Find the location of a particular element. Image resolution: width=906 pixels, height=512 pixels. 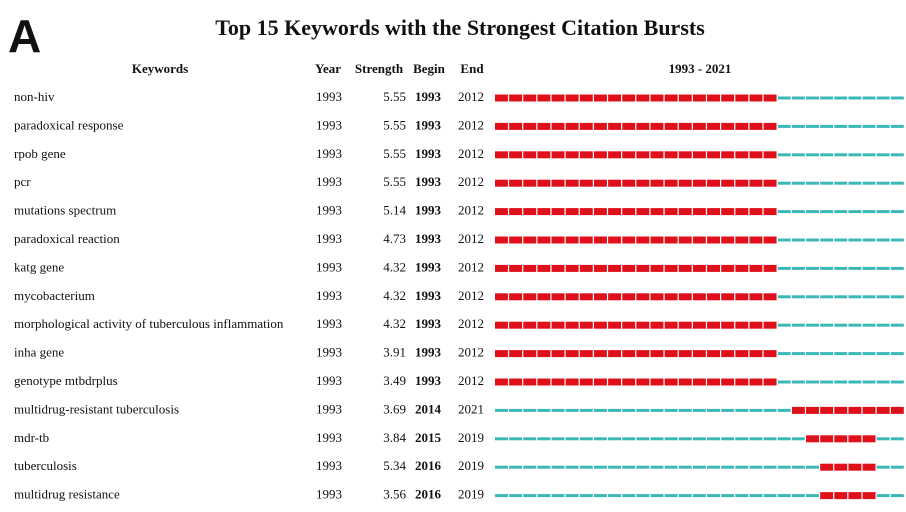

cell: 4.73 is located at coordinates (394, 238).